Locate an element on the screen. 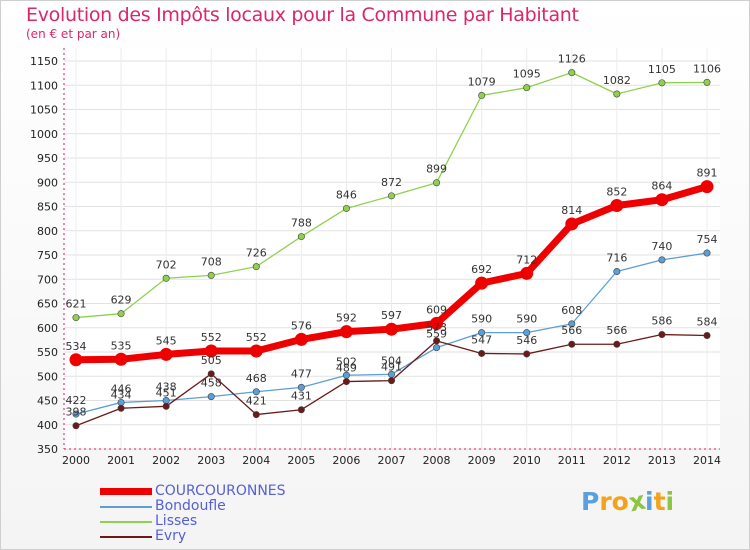 This screenshot has height=550, width=750. data-label-evry: 431 is located at coordinates (301, 396).